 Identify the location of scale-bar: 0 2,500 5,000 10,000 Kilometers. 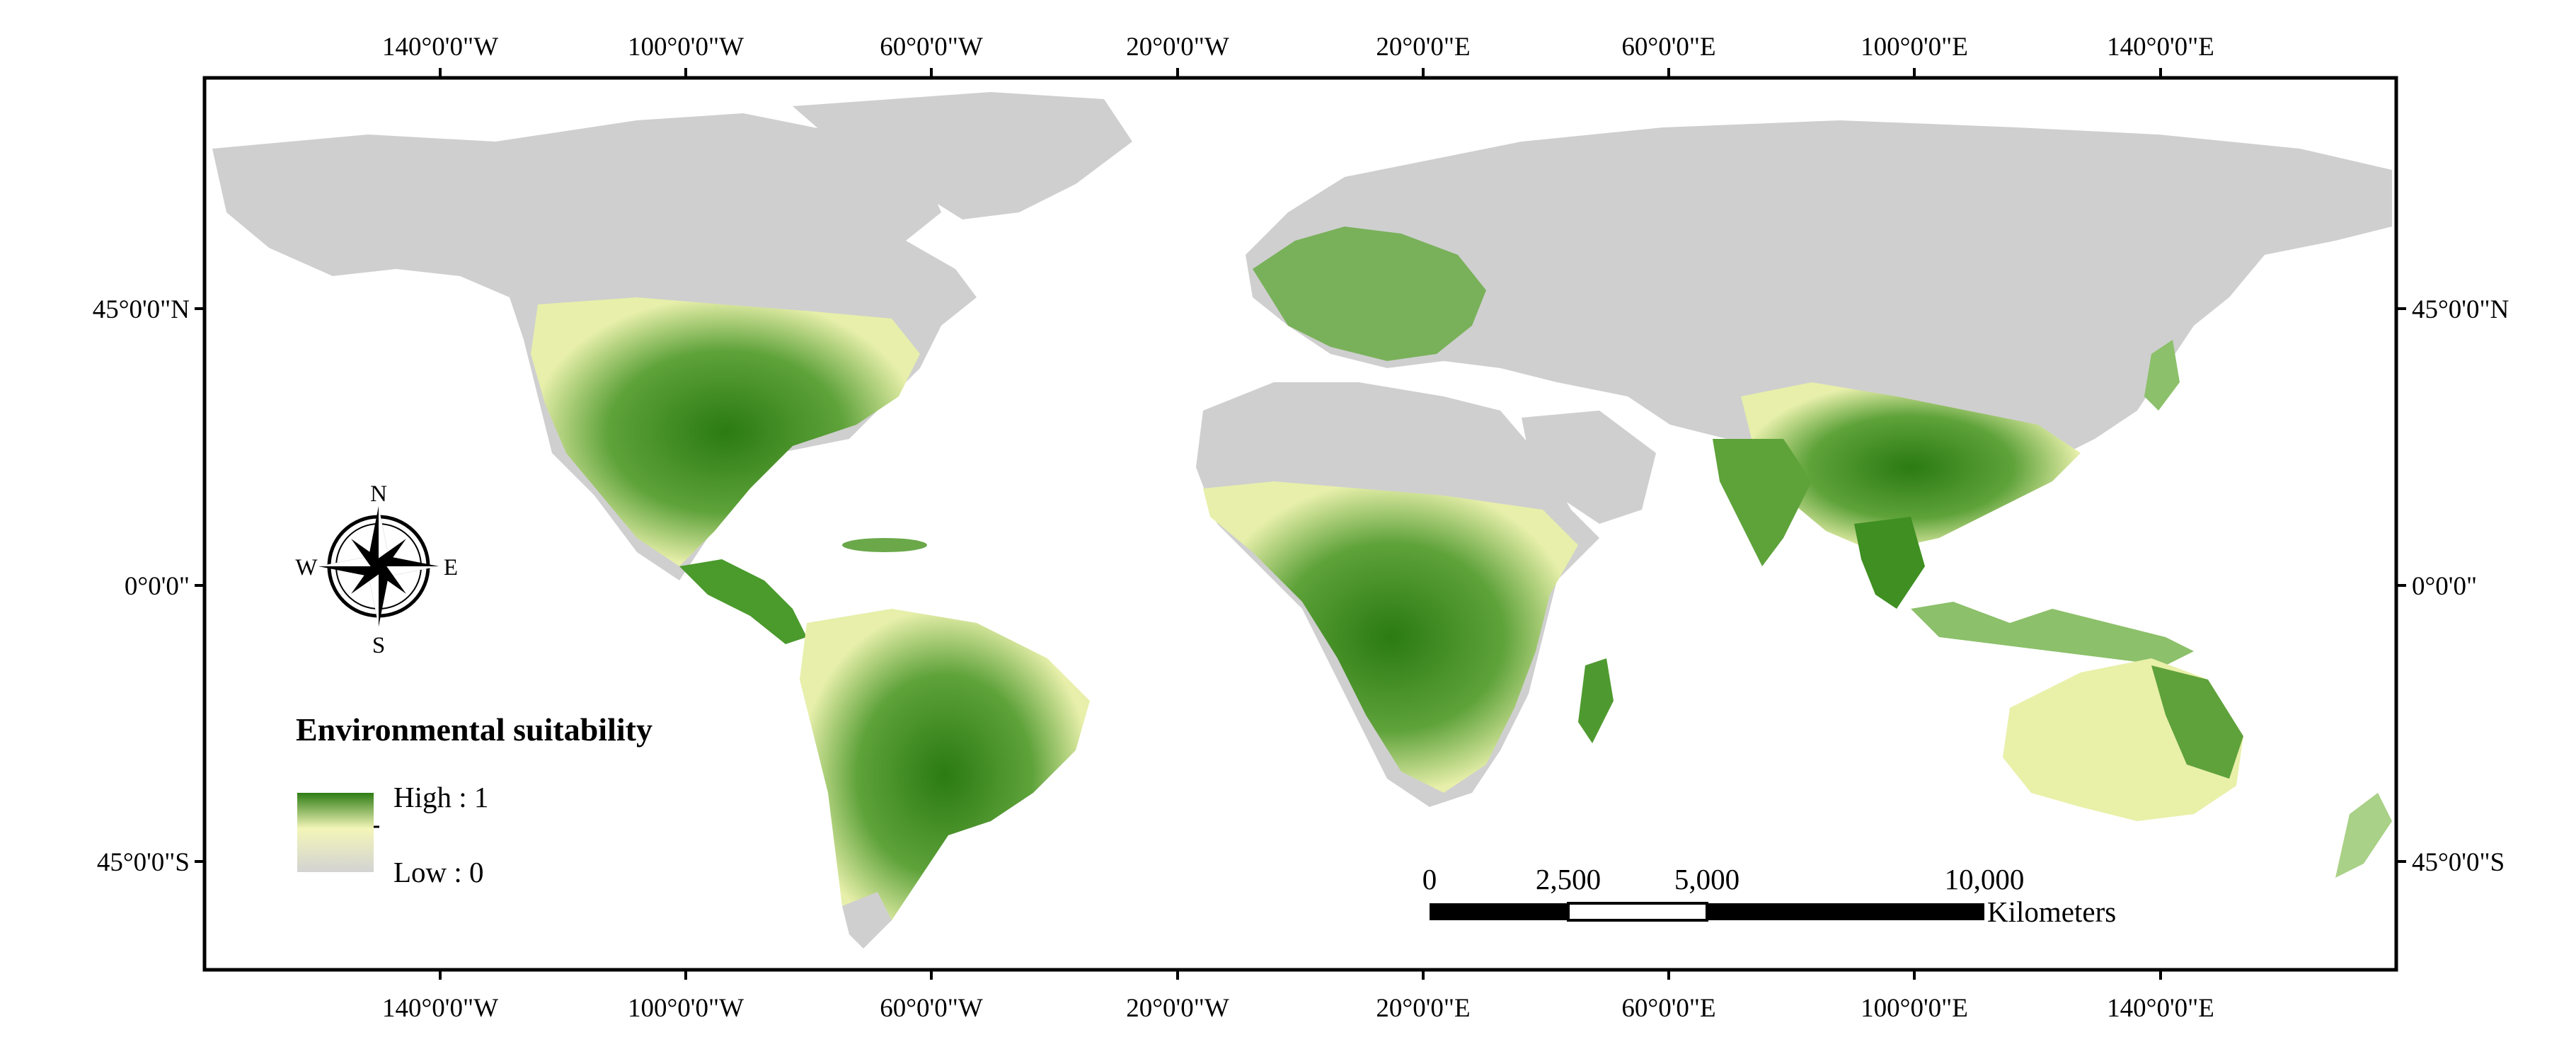
(1769, 895).